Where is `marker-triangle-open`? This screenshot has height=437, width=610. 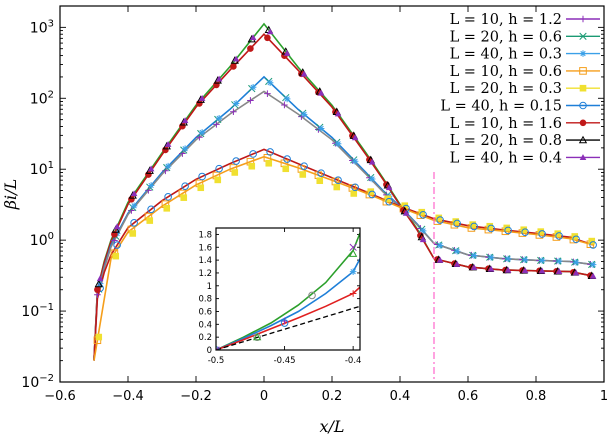 marker-triangle-open is located at coordinates (98, 283).